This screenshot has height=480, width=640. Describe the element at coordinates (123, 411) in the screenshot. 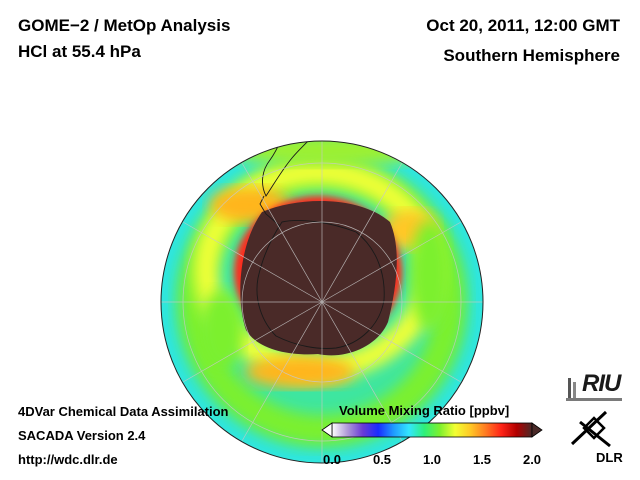

I see `footer-line-1: 4DVar Chemical Data Assimilation` at that location.